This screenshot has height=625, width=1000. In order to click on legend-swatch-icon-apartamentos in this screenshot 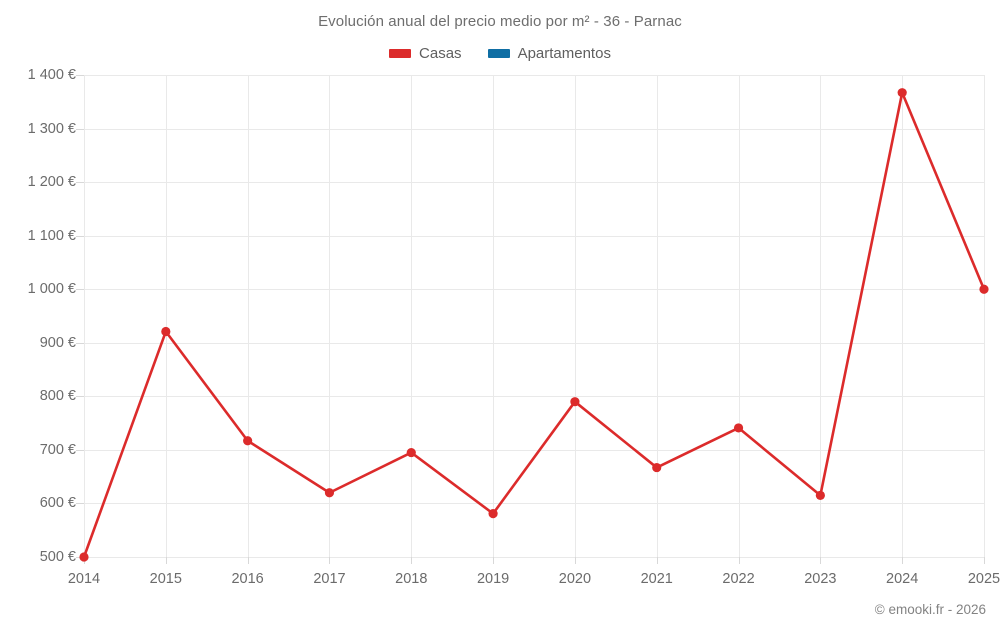, I will do `click(498, 53)`.